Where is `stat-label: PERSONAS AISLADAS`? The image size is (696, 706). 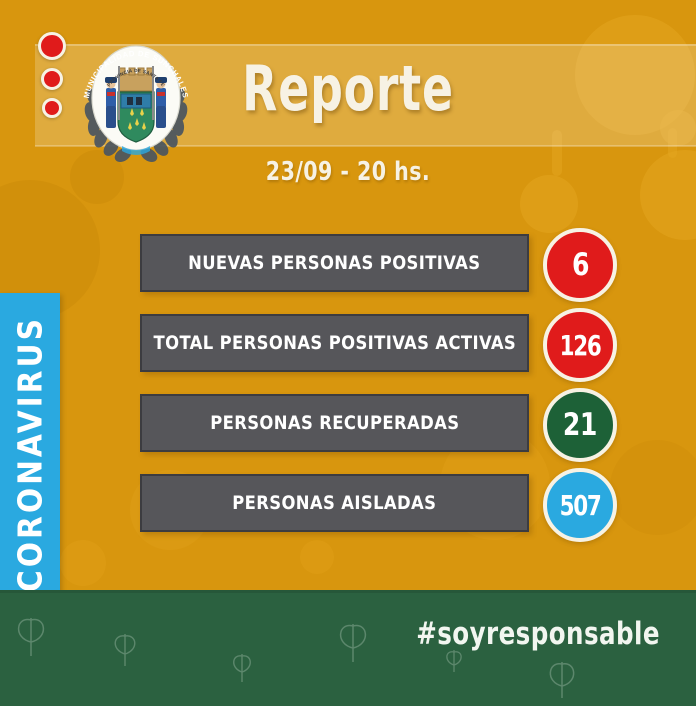 stat-label: PERSONAS AISLADAS is located at coordinates (334, 503).